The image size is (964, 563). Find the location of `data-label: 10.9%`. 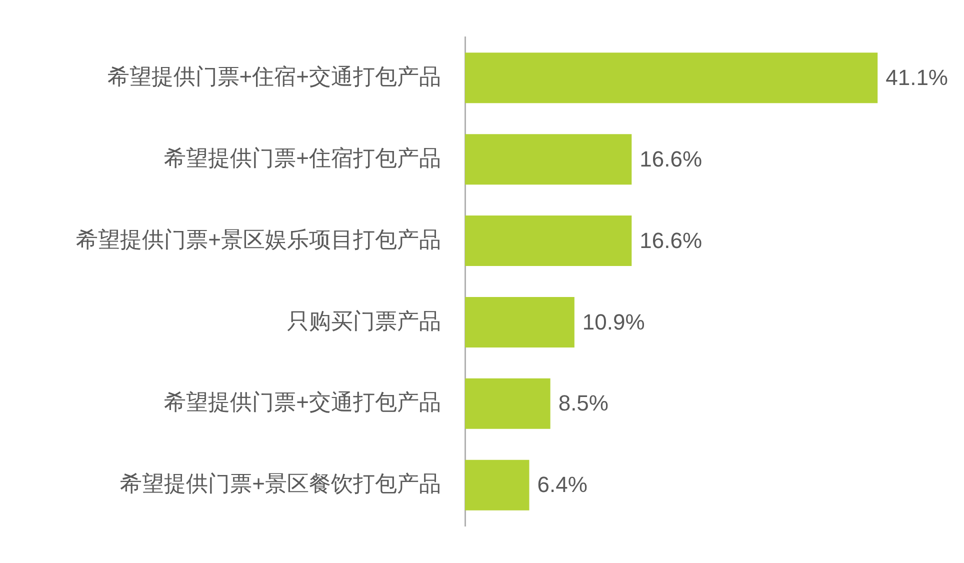

data-label: 10.9% is located at coordinates (613, 321).